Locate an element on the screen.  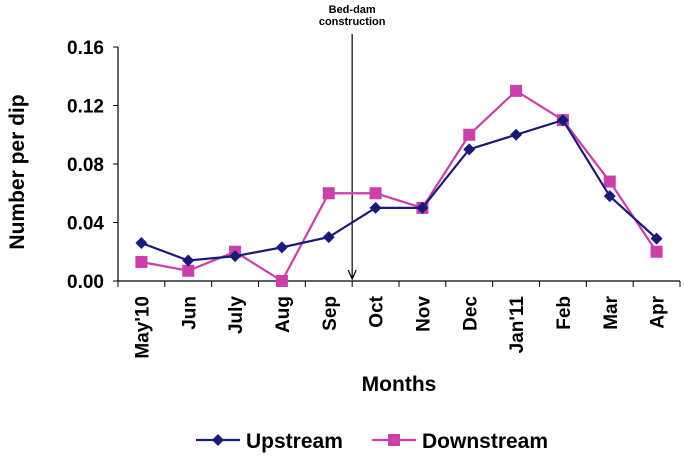
y-tick-label: 0.00 is located at coordinates (85, 282).